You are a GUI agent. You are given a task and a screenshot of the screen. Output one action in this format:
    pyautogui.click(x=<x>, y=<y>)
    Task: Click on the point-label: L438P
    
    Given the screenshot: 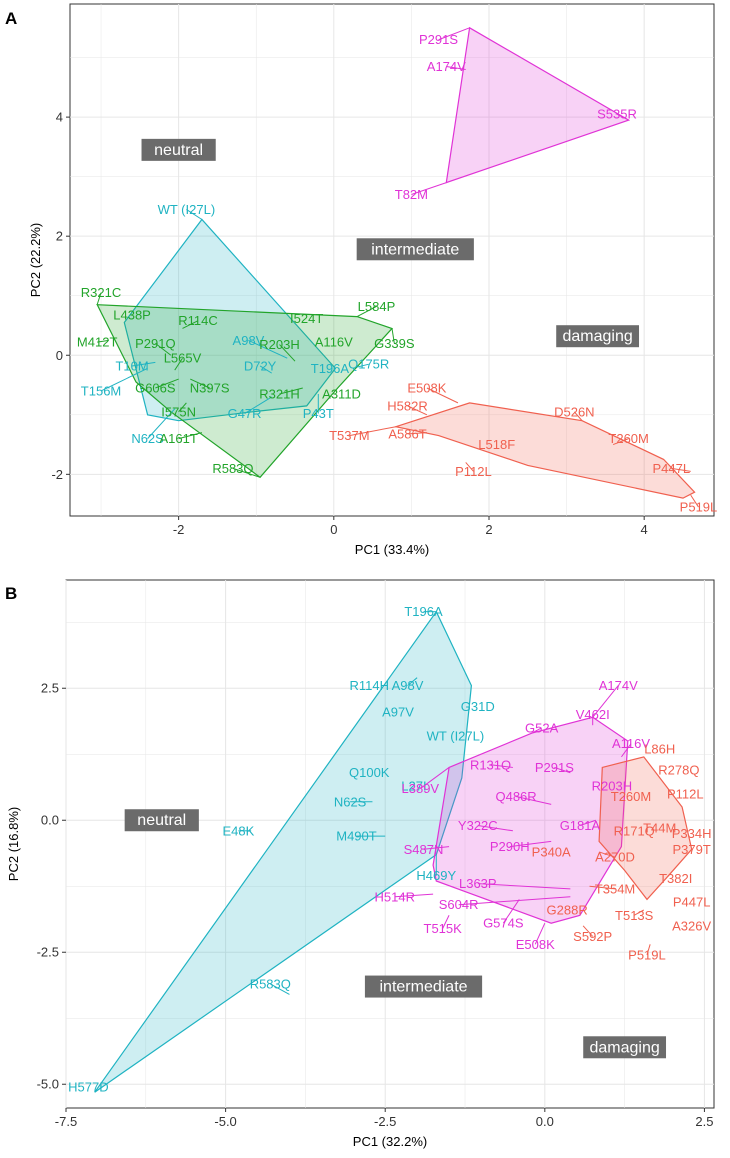 What is the action you would take?
    pyautogui.click(x=132, y=314)
    